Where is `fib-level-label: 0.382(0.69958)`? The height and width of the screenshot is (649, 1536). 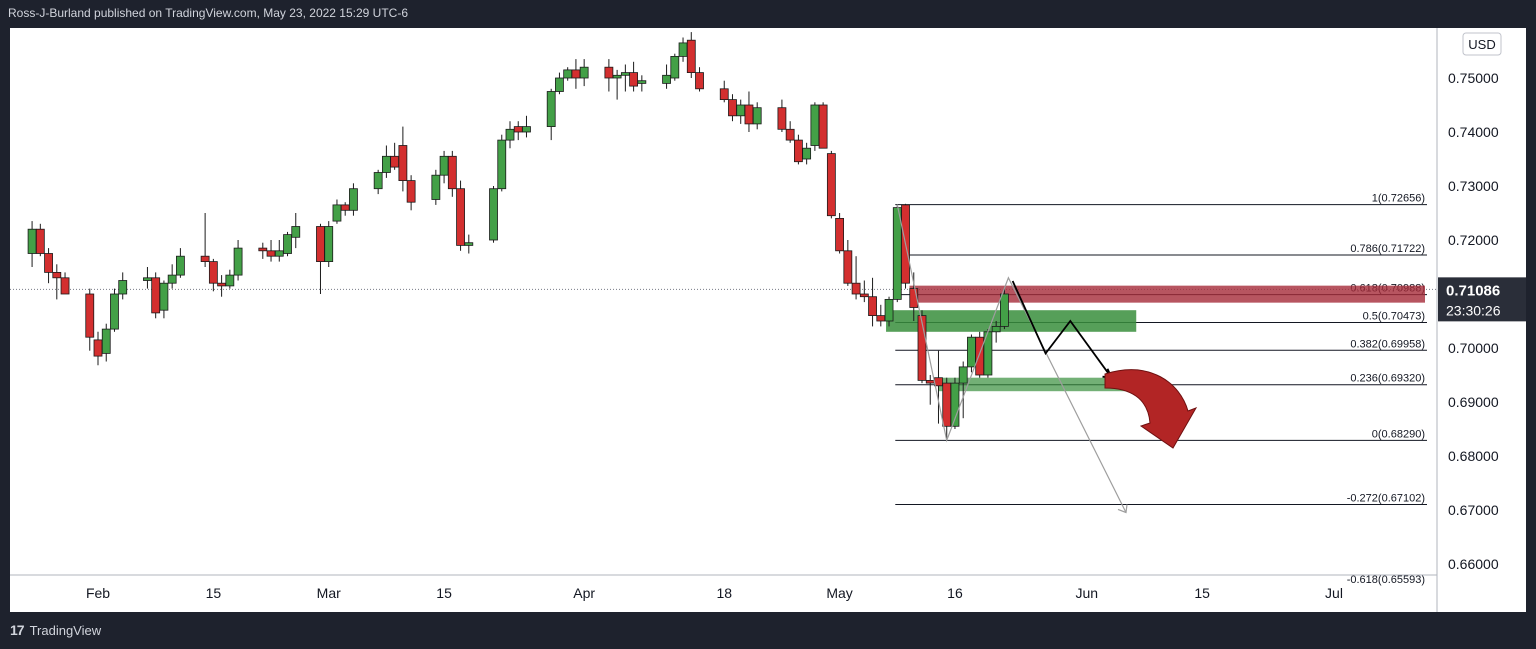 fib-level-label: 0.382(0.69958) is located at coordinates (1387, 344).